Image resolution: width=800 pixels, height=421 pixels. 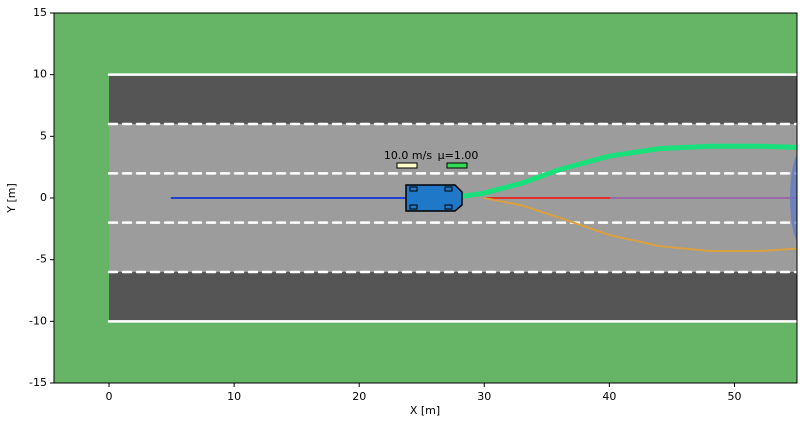 What do you see at coordinates (425, 410) in the screenshot?
I see `x-axis-label: X [m]` at bounding box center [425, 410].